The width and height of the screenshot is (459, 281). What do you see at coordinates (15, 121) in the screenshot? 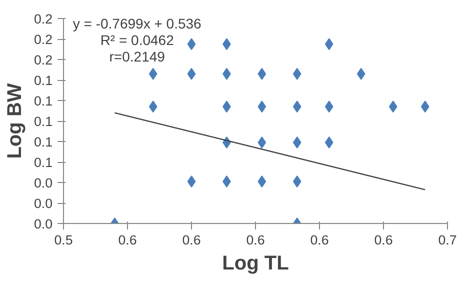
I see `y-axis-title: Log BW` at bounding box center [15, 121].